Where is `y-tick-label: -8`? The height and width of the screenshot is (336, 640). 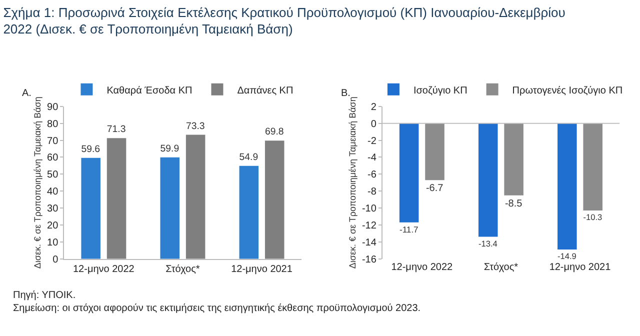
y-tick-label: -8 is located at coordinates (372, 192).